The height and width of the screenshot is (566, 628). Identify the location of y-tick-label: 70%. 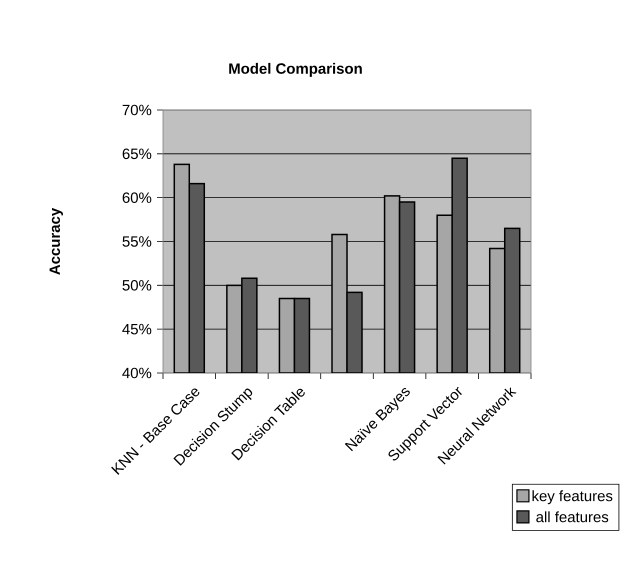
(137, 110).